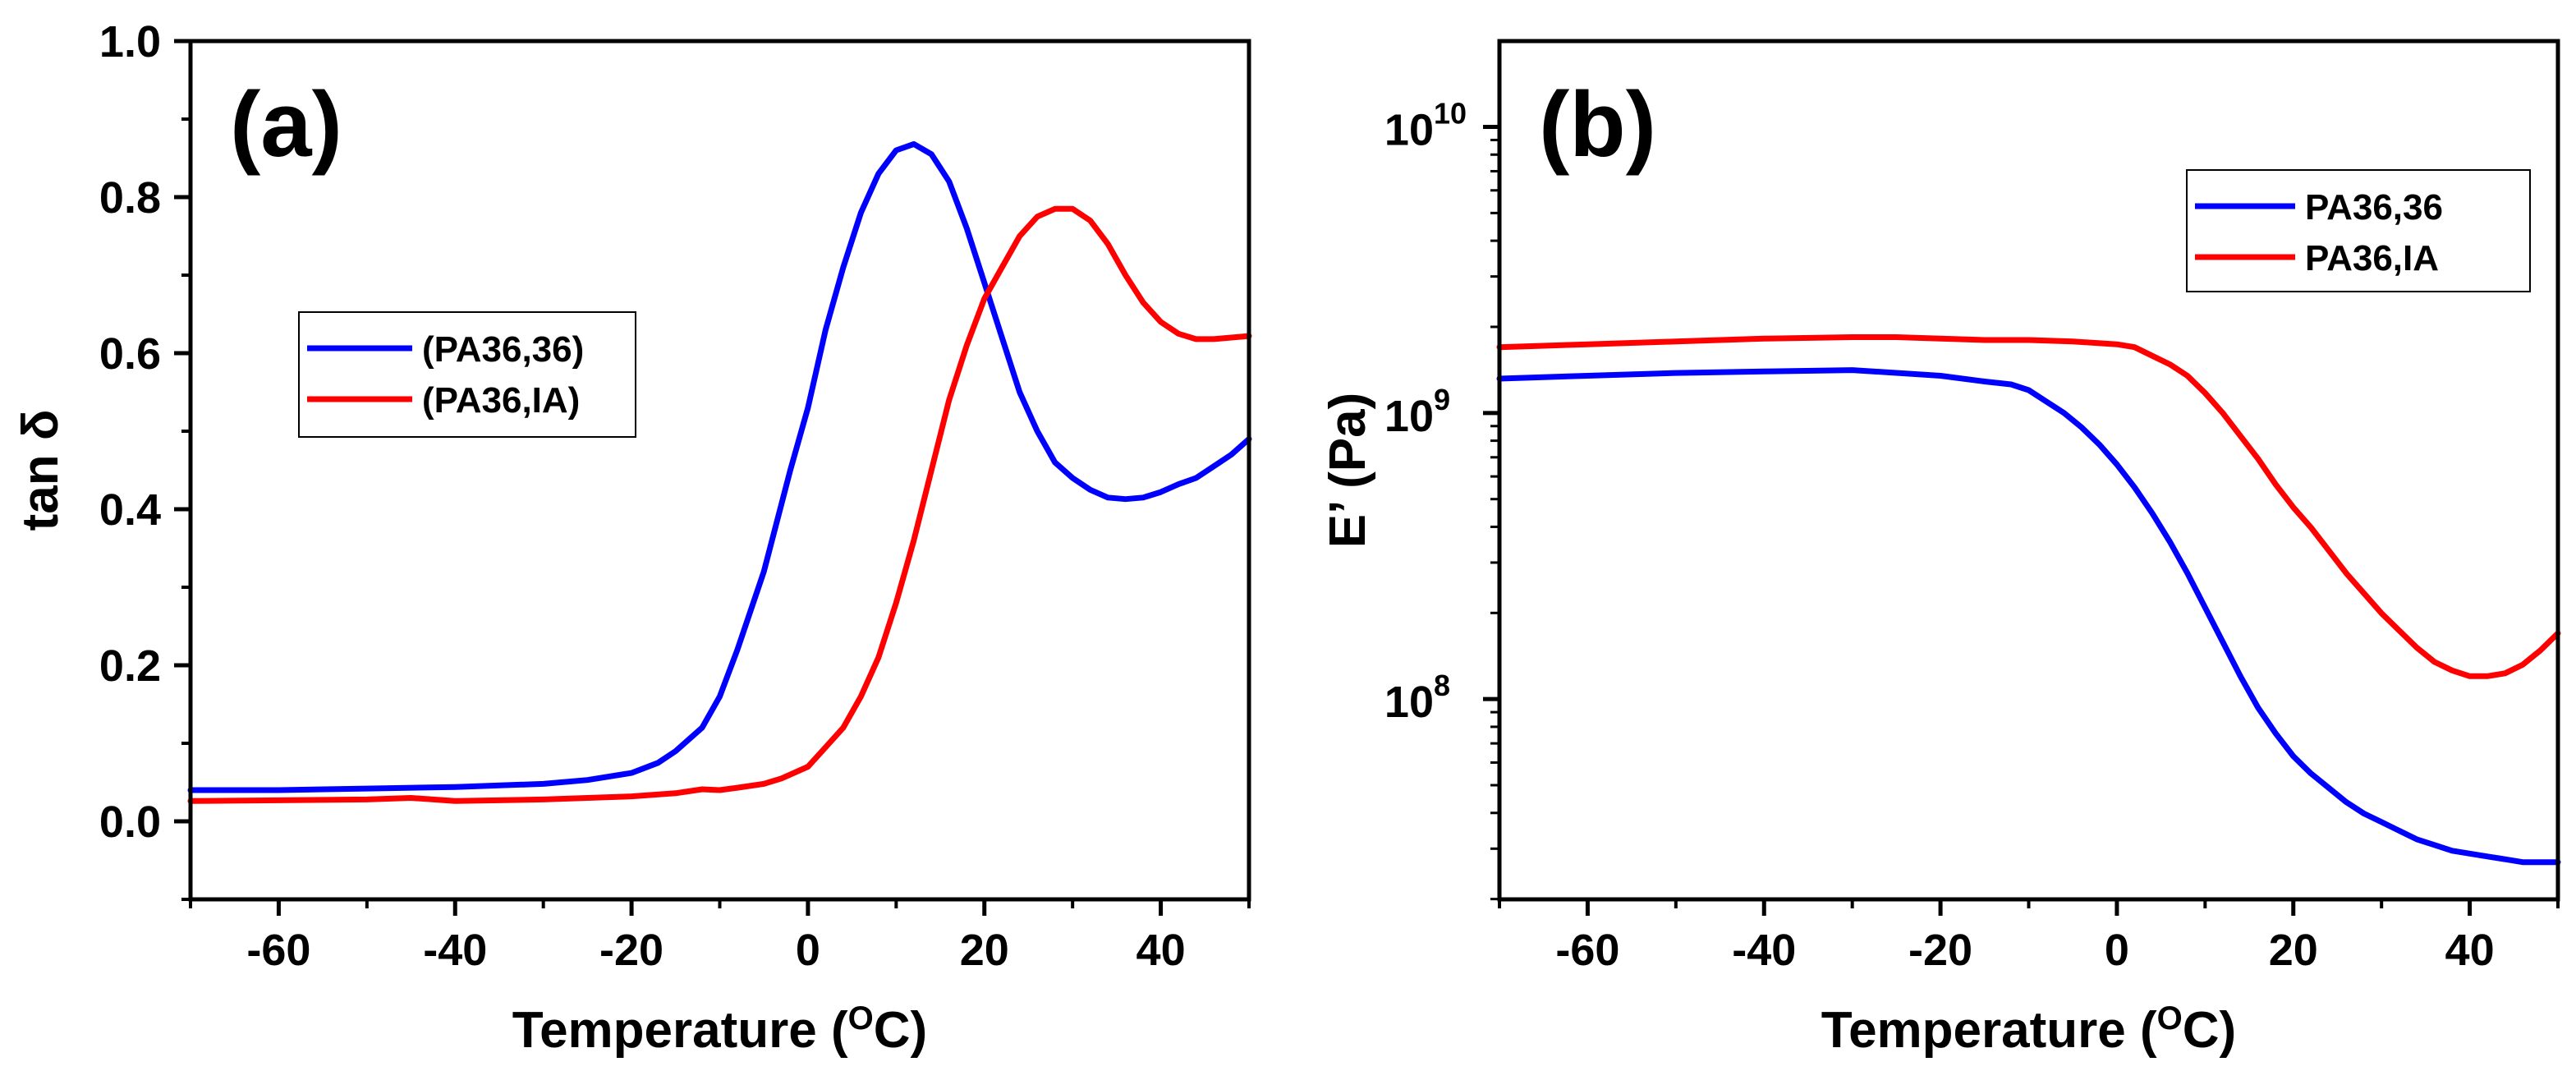 The image size is (2576, 1071). I want to click on panel-b-x-tick-label: 0, so click(2117, 950).